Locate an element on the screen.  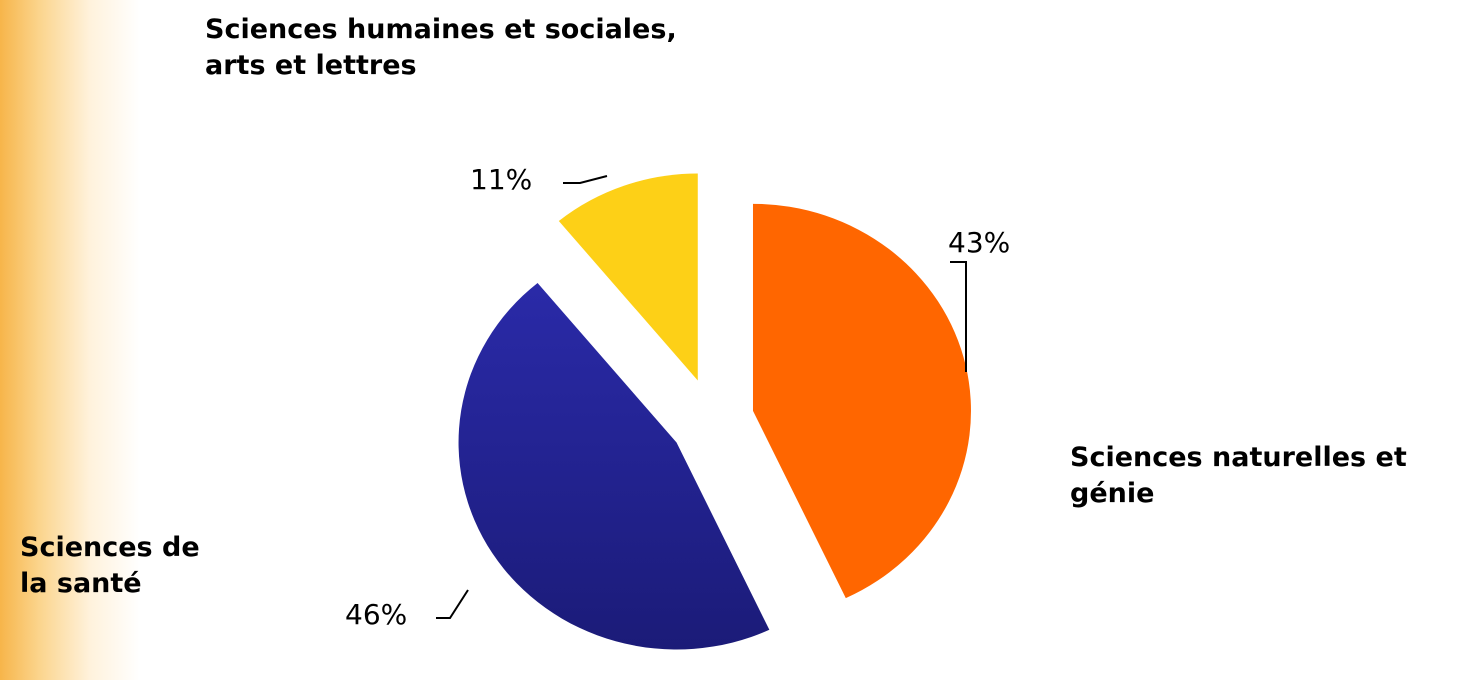
value-label: 11% is located at coordinates (501, 179).